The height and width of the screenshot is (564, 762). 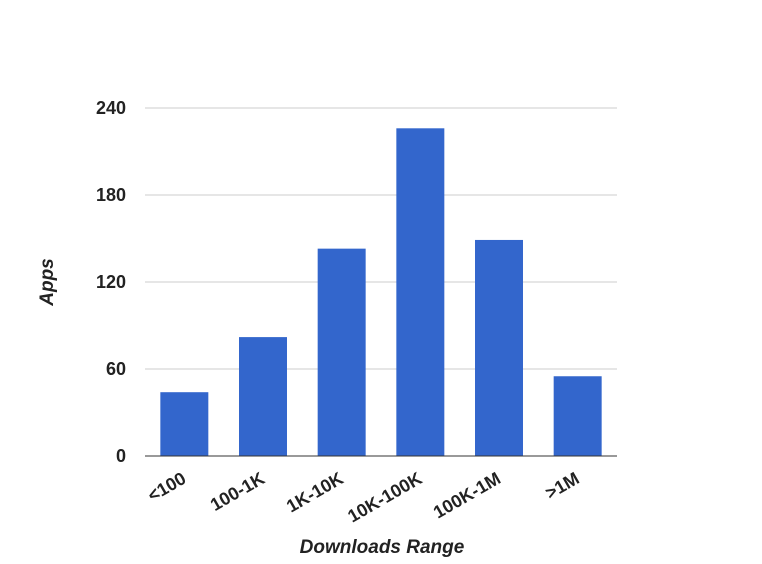 What do you see at coordinates (384, 497) in the screenshot?
I see `x-tick-label: 10K-100K` at bounding box center [384, 497].